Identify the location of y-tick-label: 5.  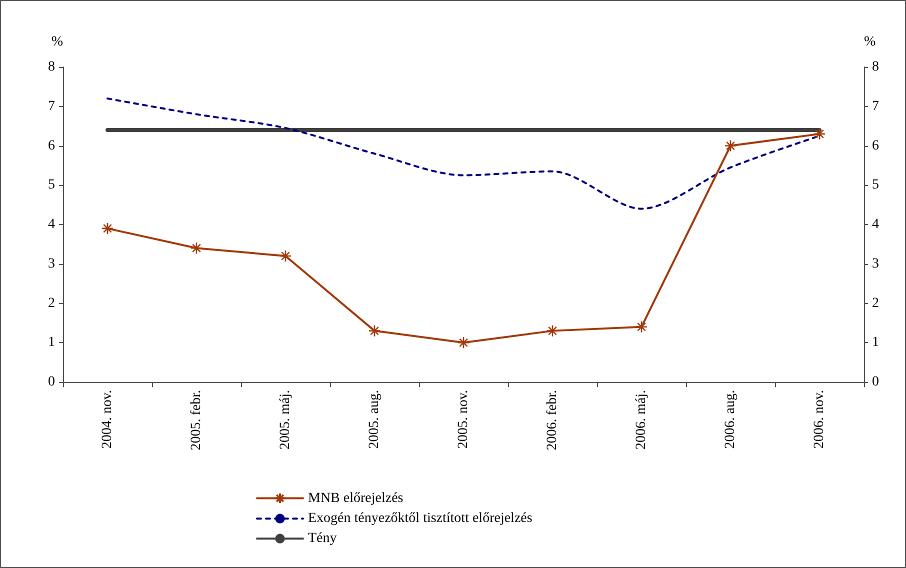
(51, 185).